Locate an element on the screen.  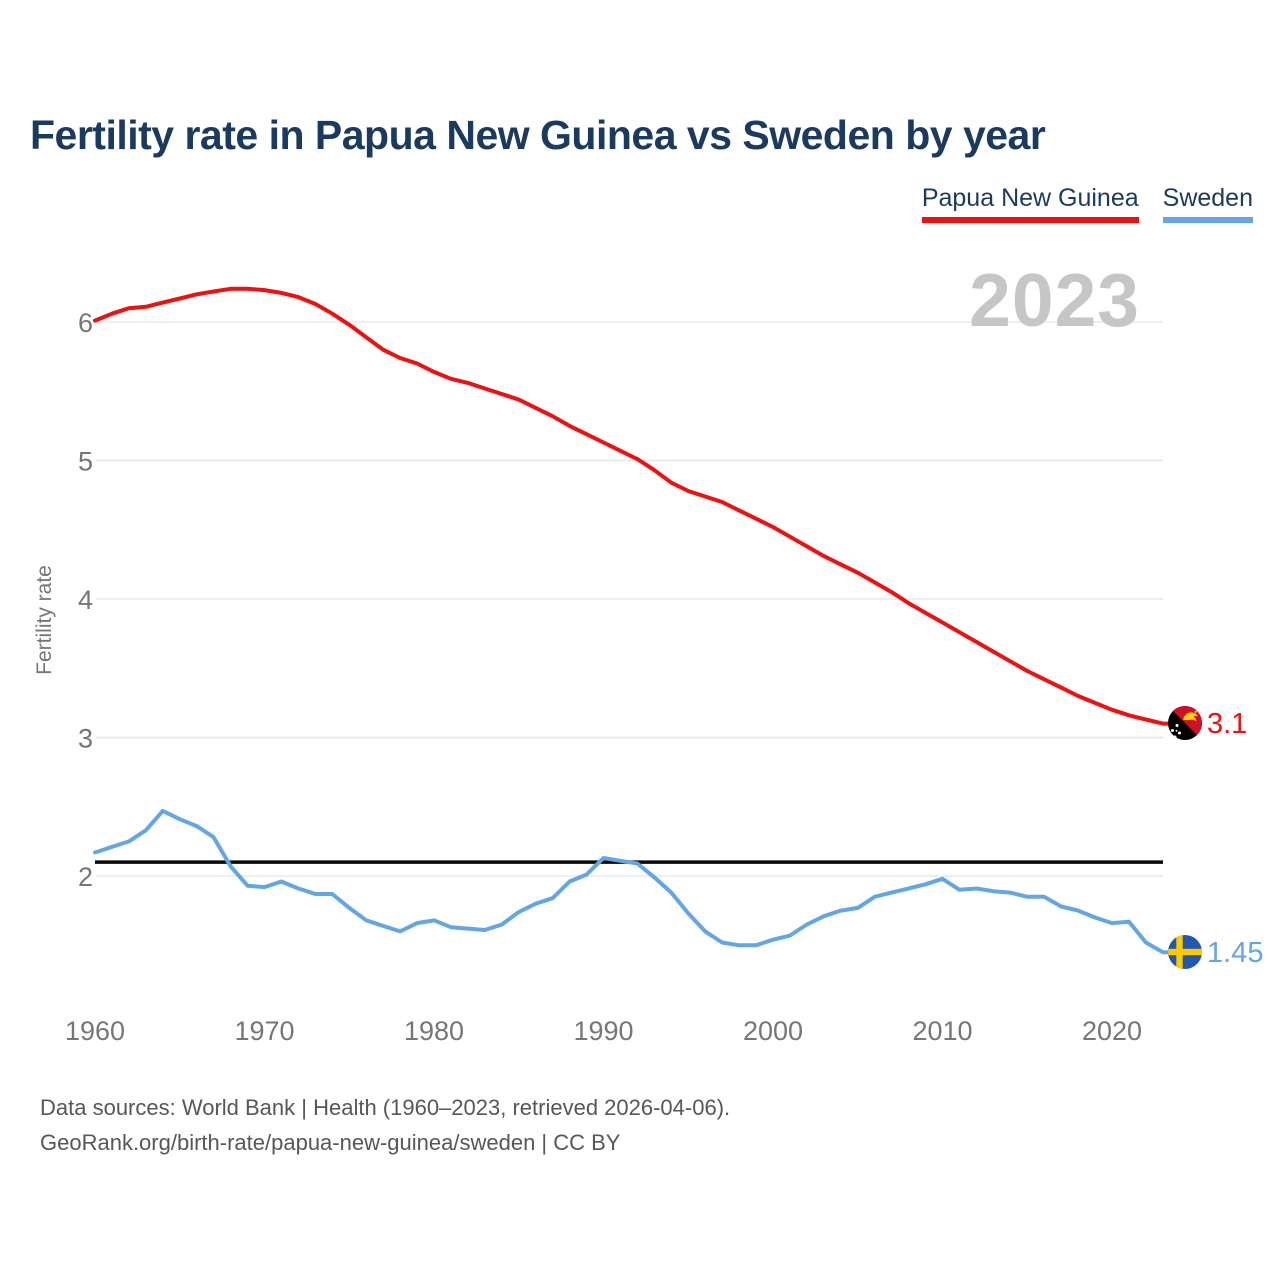
legend-label-sweden: Sweden is located at coordinates (1207, 198).